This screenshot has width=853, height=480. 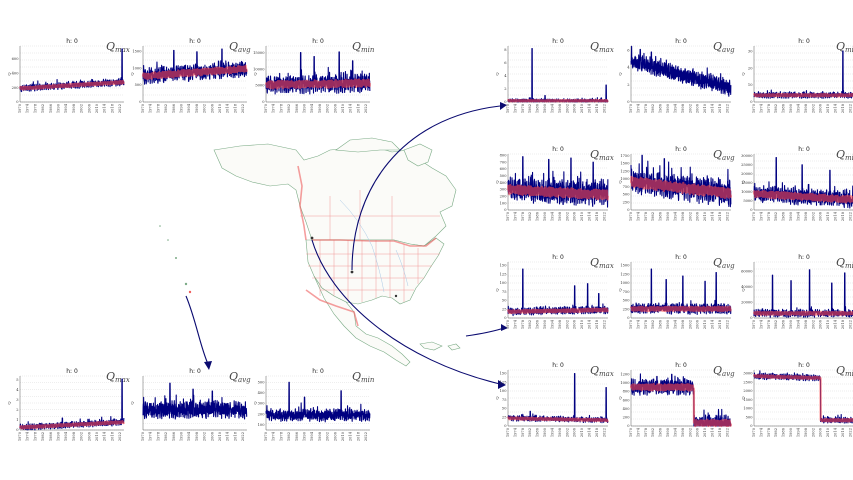 What do you see at coordinates (318, 74) in the screenshot?
I see `gridlines` at bounding box center [318, 74].